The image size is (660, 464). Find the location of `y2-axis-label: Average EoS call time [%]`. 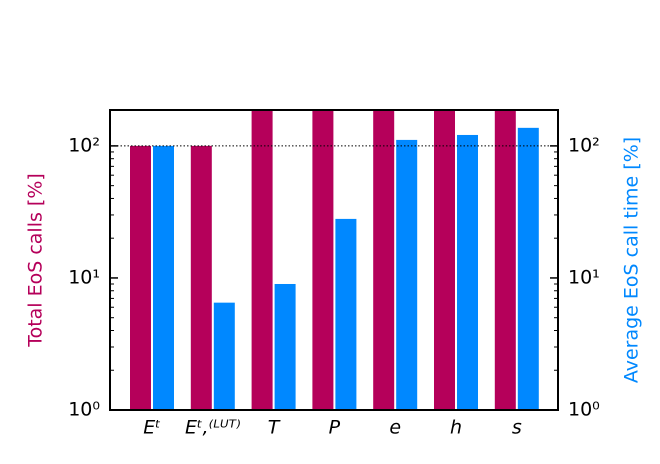

y2-axis-label: Average EoS call time [%] is located at coordinates (632, 260).